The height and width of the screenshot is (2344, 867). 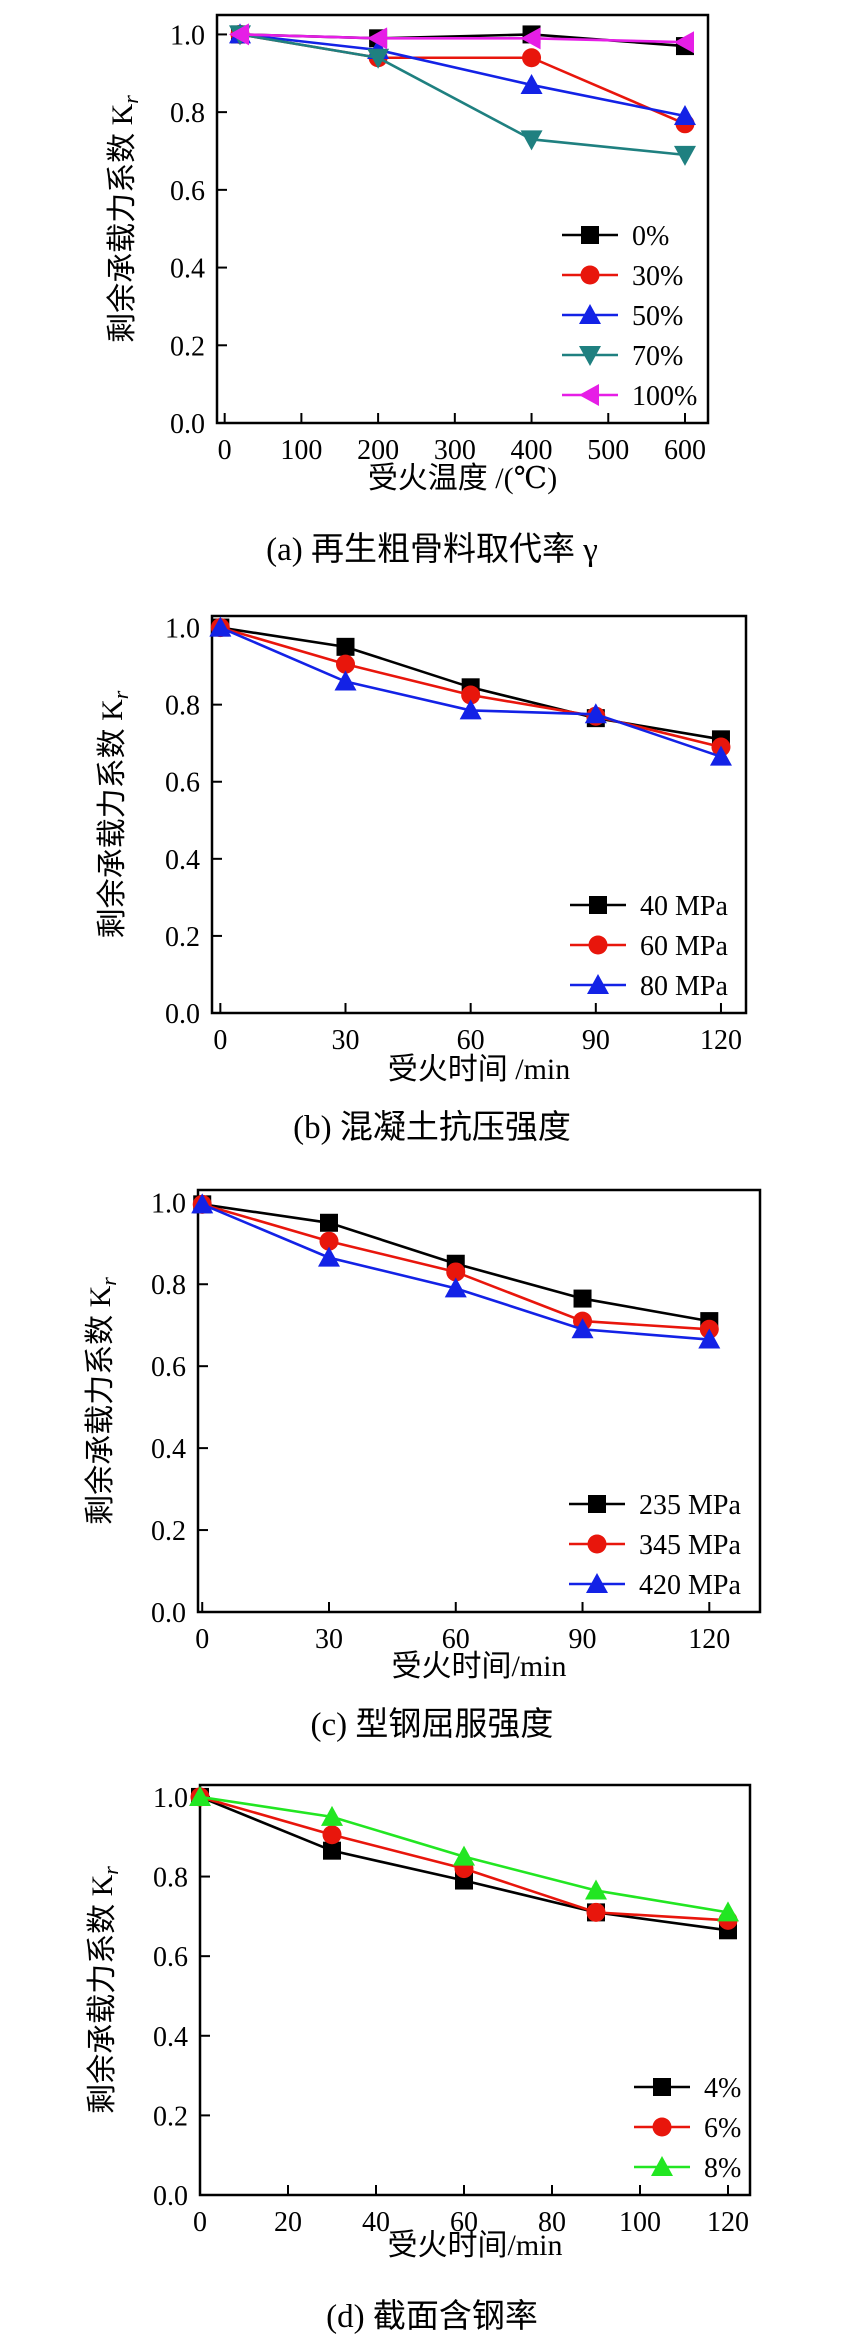 What do you see at coordinates (608, 450) in the screenshot?
I see `x-tick-label: 500` at bounding box center [608, 450].